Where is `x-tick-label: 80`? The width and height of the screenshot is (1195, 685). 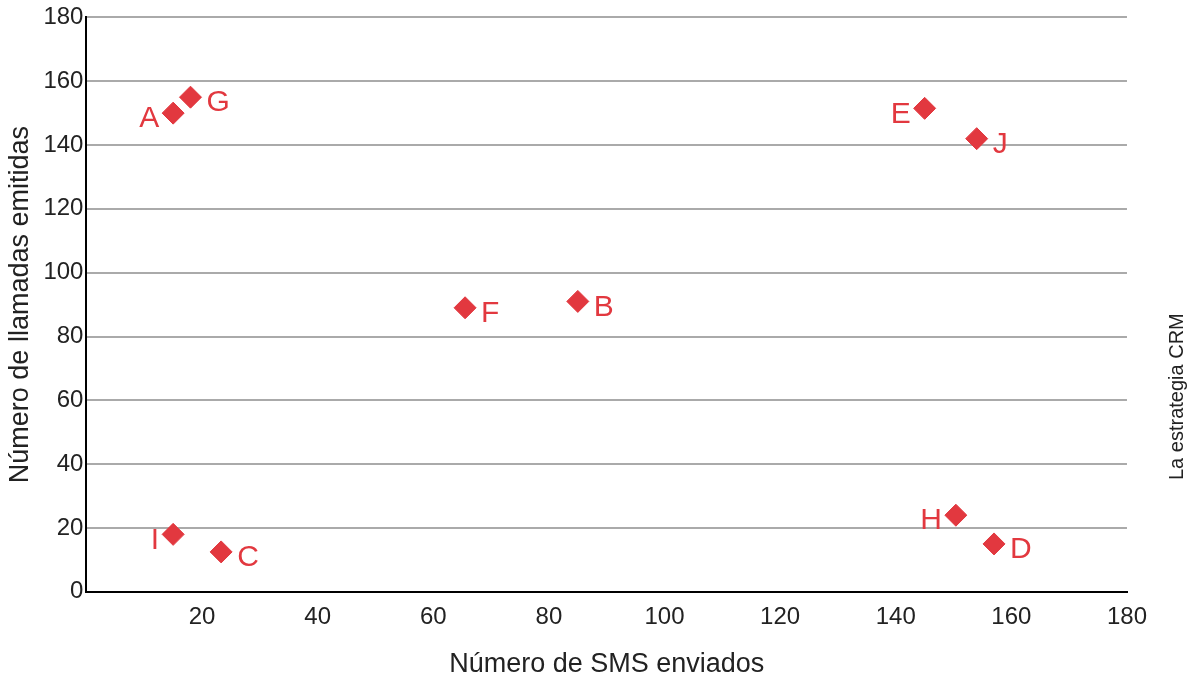
x-tick-label: 80 is located at coordinates (549, 615).